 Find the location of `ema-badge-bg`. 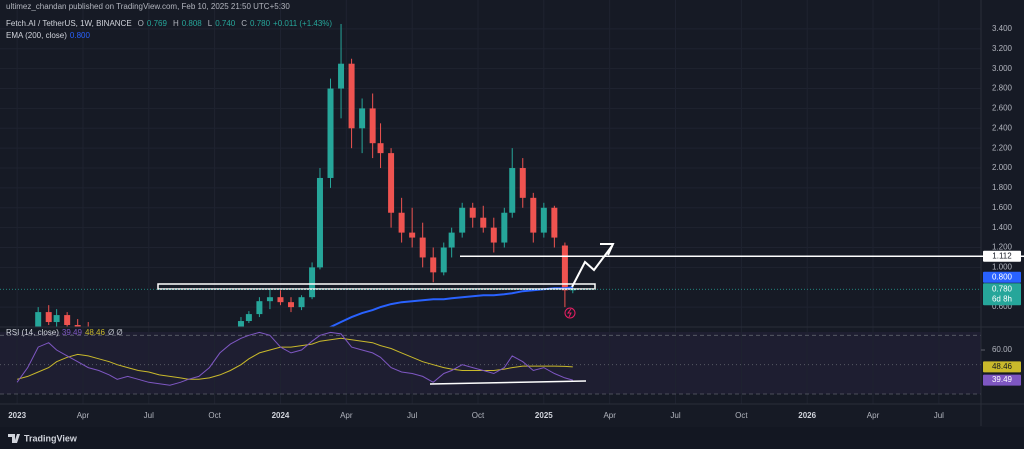

ema-badge-bg is located at coordinates (1002, 277).